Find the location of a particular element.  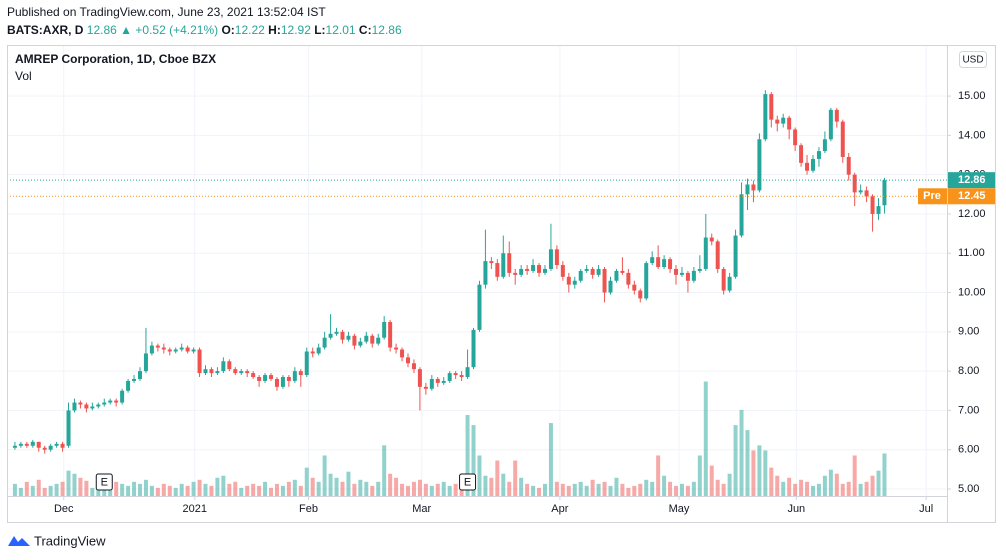

x-tick-label: Dec is located at coordinates (64, 509).